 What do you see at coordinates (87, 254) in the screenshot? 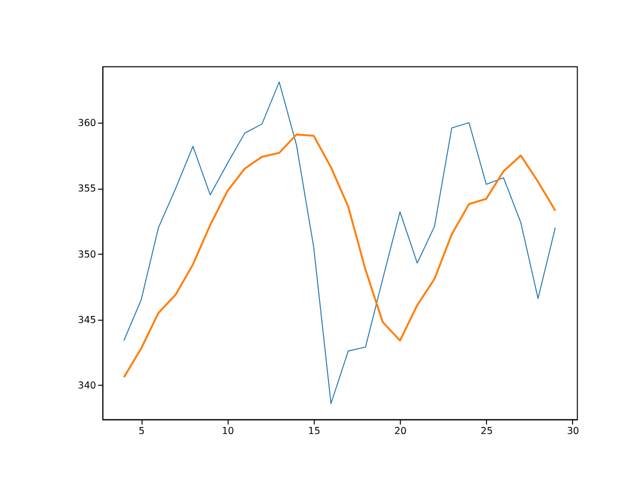
I see `y-tick-label: 350` at bounding box center [87, 254].